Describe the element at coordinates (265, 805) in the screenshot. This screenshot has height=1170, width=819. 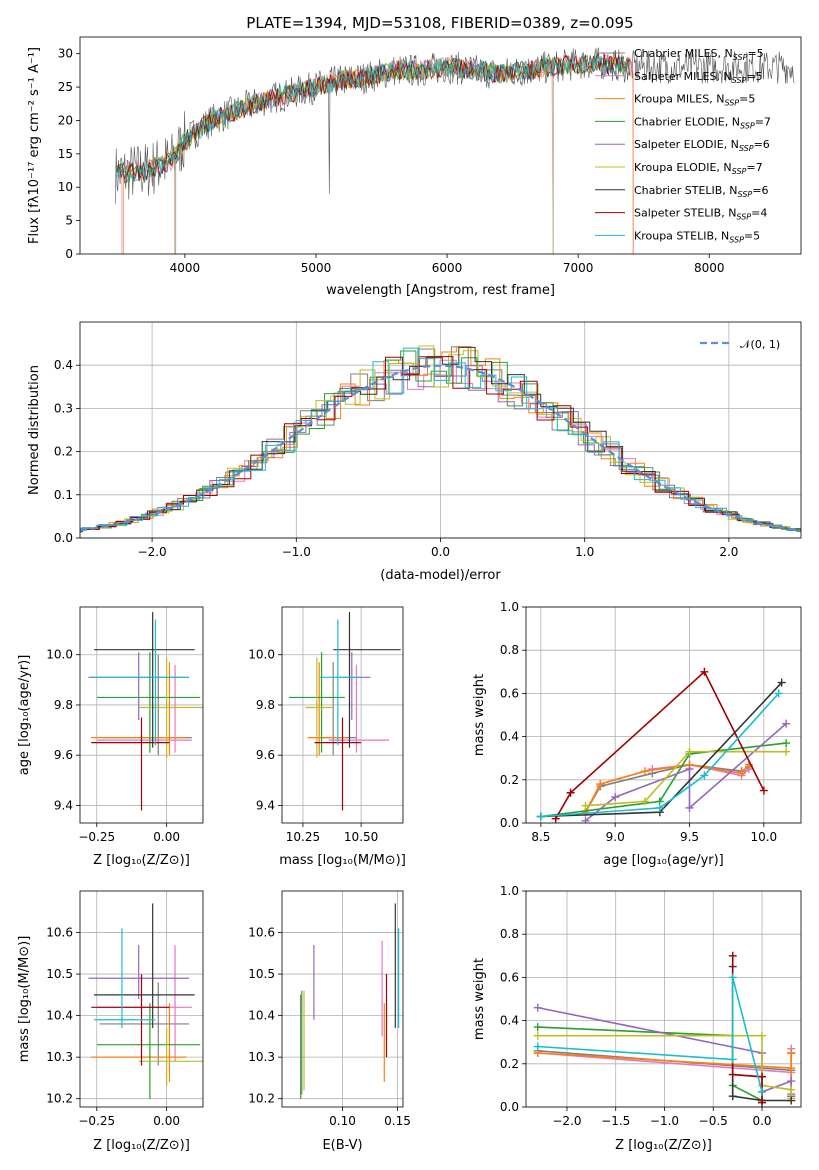
I see `y-tick-label: 9.4` at that location.